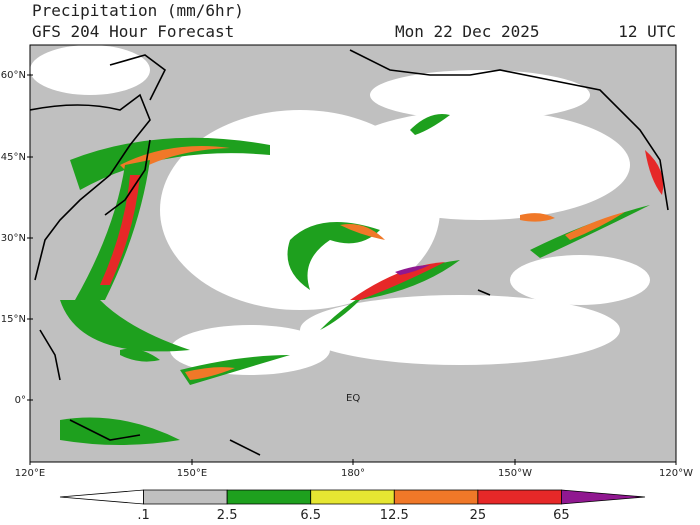 The height and width of the screenshot is (525, 700). Describe the element at coordinates (13, 157) in the screenshot. I see `lat-label: 45°N` at that location.